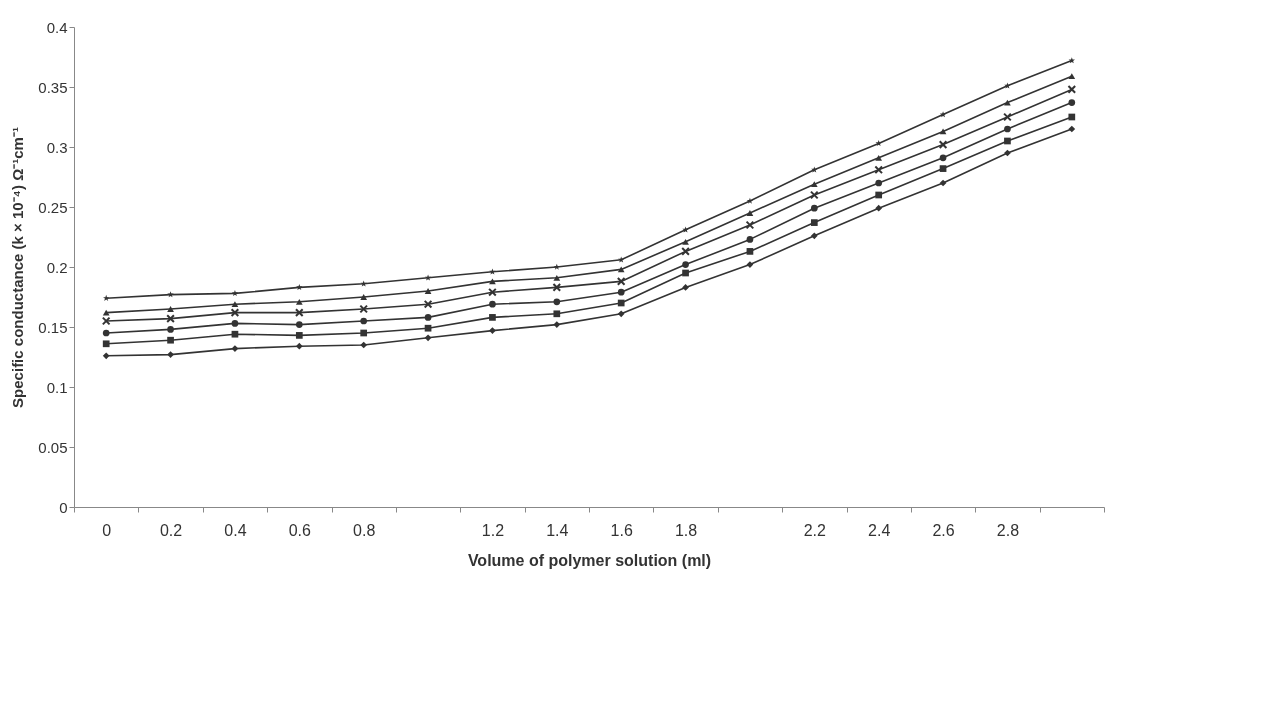 Image resolution: width=1288 pixels, height=702 pixels. Describe the element at coordinates (171, 530) in the screenshot. I see `x-tick-label: 0.2` at that location.